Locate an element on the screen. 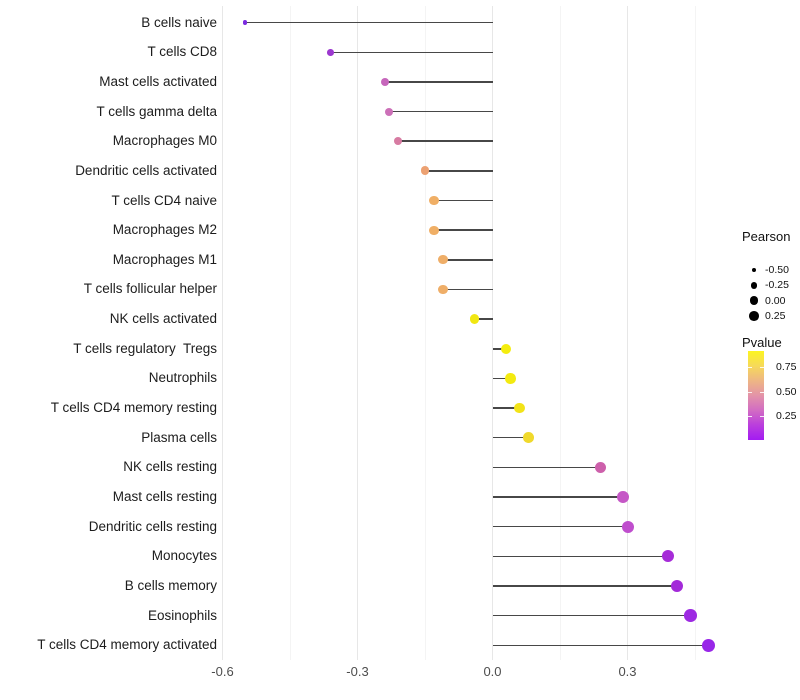 The width and height of the screenshot is (800, 700). y-axis-label: B cells naive is located at coordinates (179, 22).